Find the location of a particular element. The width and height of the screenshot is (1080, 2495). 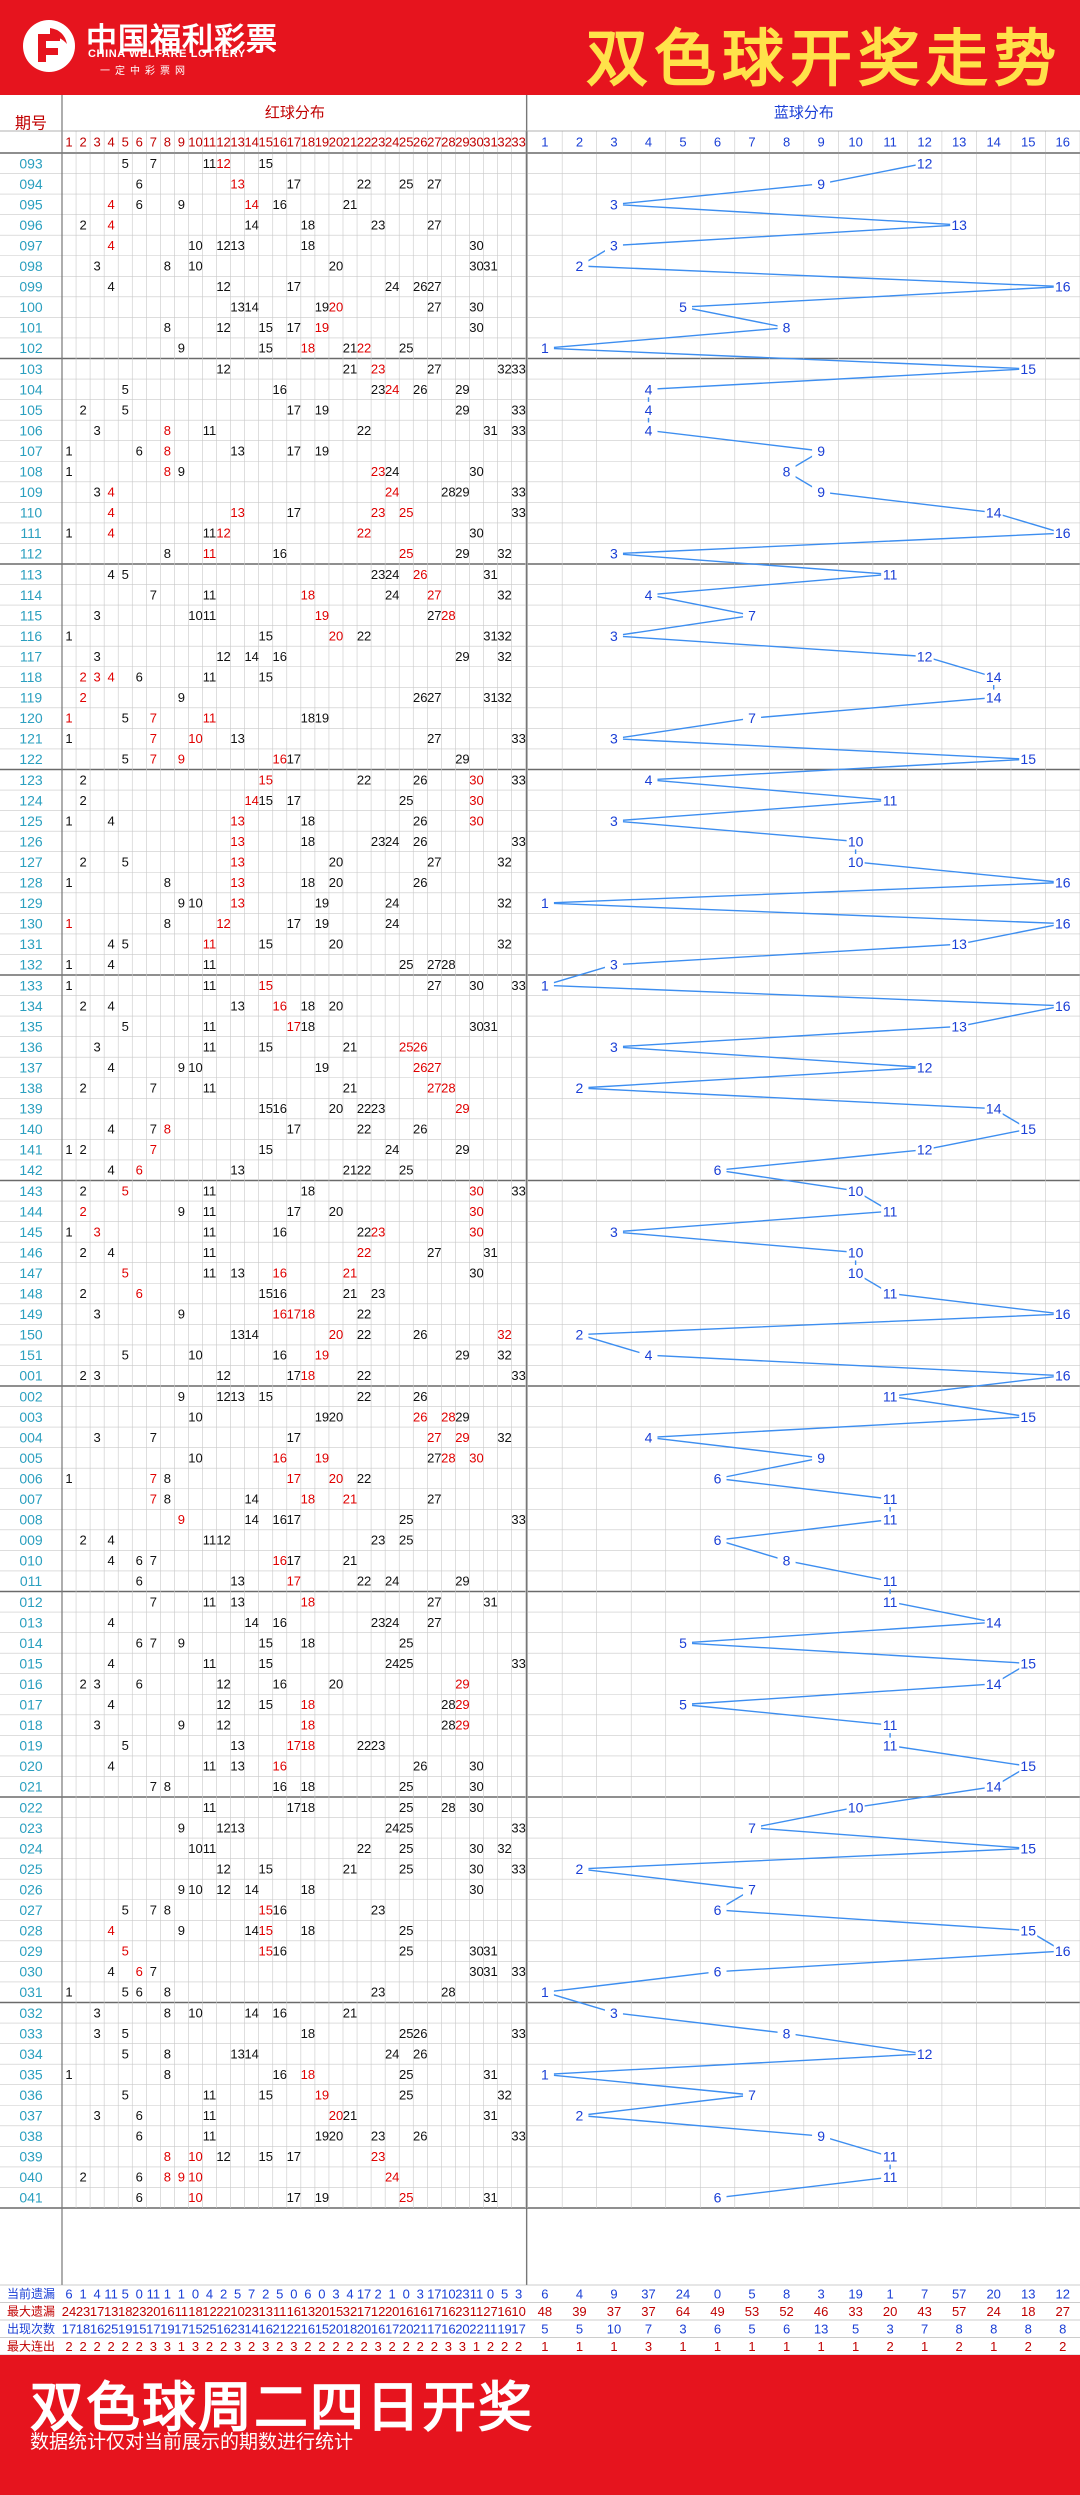

red-ball-number: 14 is located at coordinates (251, 2053).